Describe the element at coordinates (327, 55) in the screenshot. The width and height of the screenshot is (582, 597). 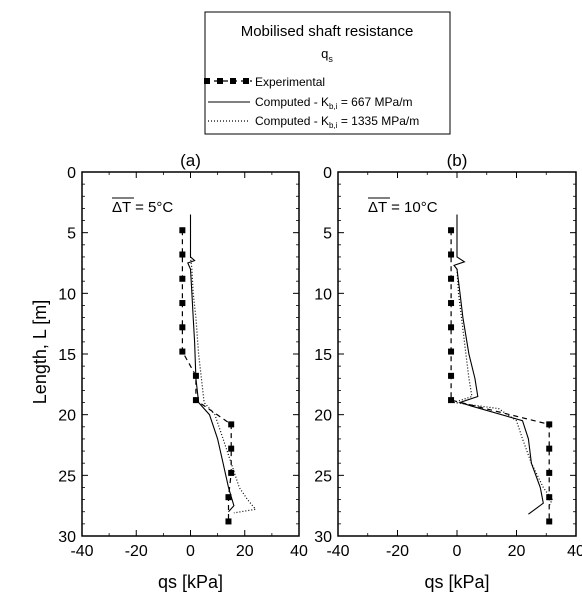
I see `legend-symbol: qs` at that location.